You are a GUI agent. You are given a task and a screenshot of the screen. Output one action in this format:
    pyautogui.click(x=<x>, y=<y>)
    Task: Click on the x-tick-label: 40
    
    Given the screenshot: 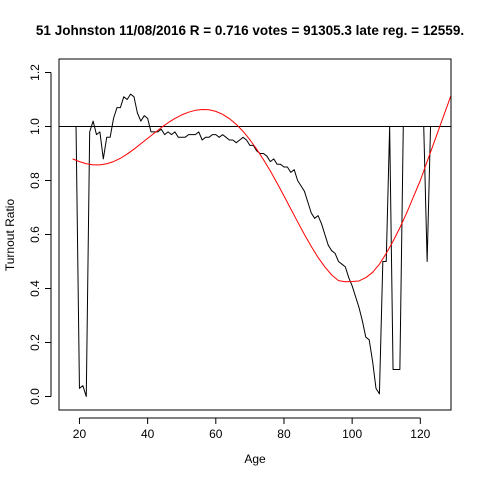 What is the action you would take?
    pyautogui.click(x=148, y=434)
    